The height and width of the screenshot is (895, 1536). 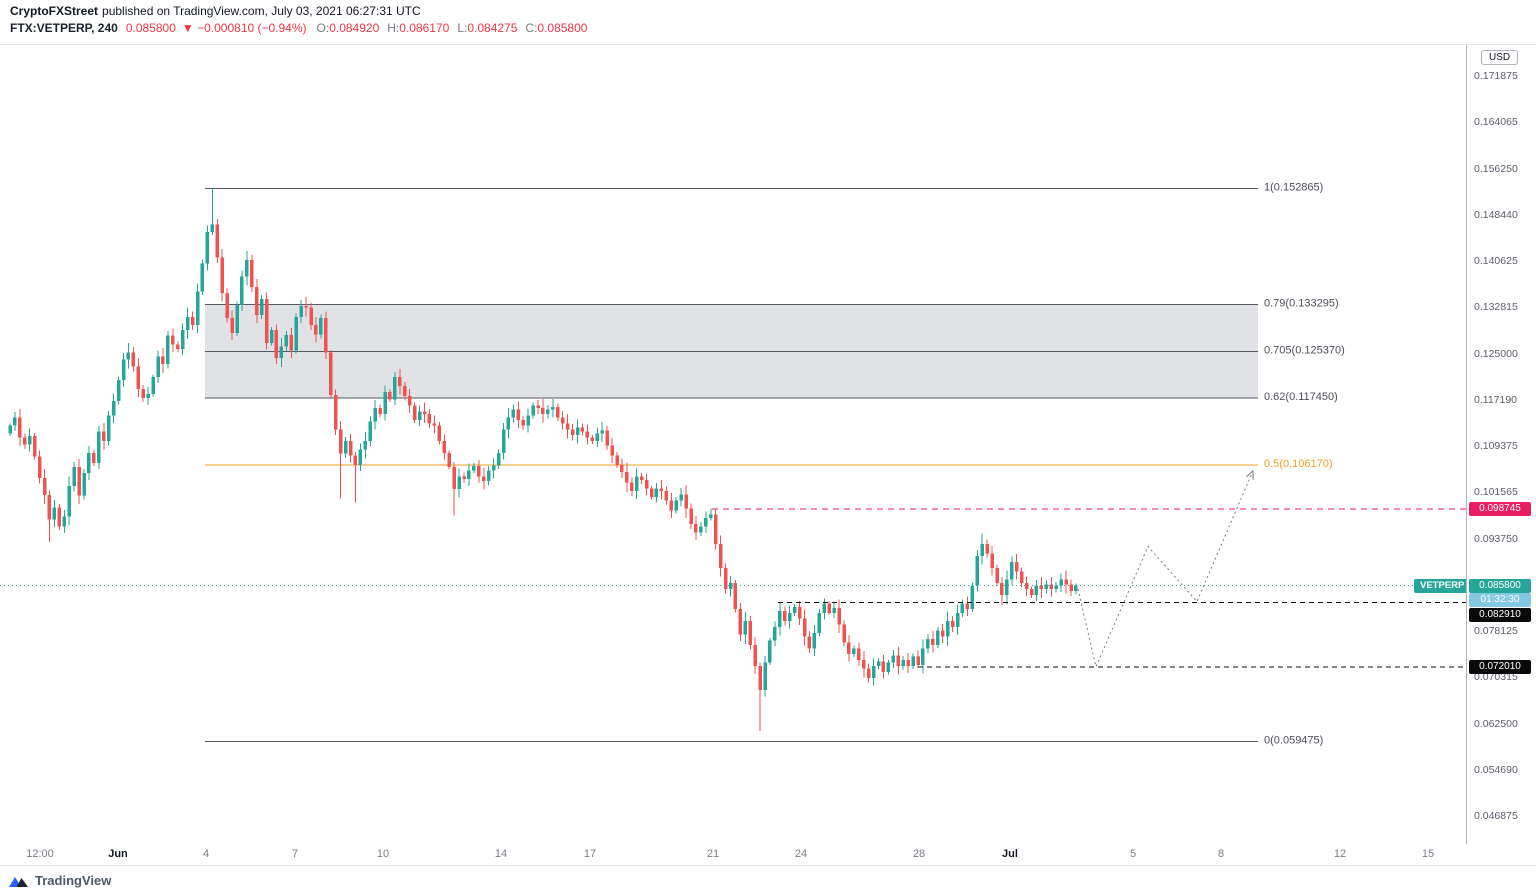 What do you see at coordinates (1496, 261) in the screenshot?
I see `price-tick: 0.140625` at bounding box center [1496, 261].